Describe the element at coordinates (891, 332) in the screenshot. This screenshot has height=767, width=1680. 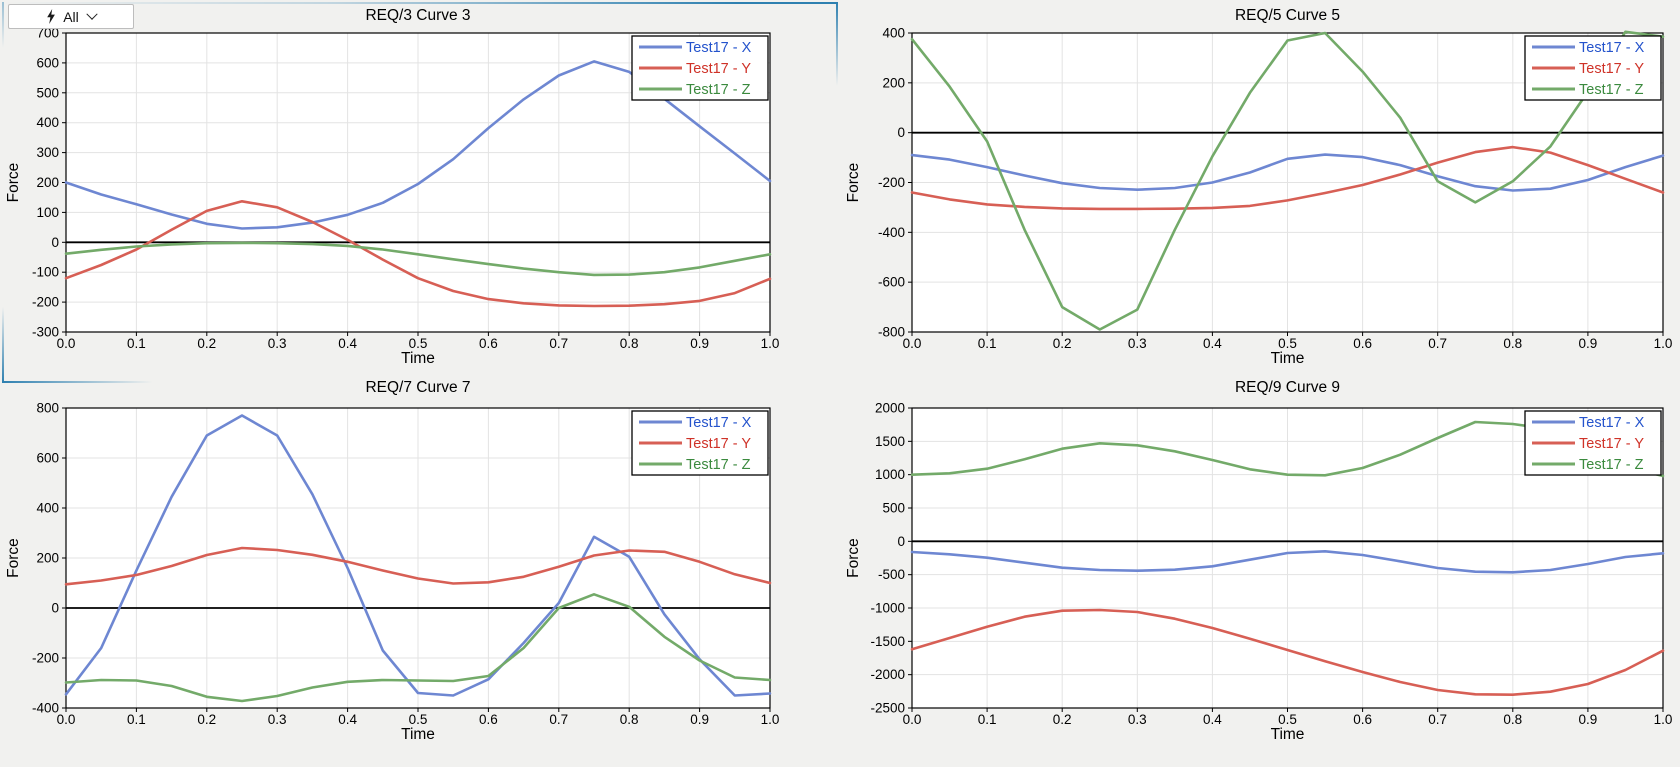
I see `y-tick-label: -800` at that location.